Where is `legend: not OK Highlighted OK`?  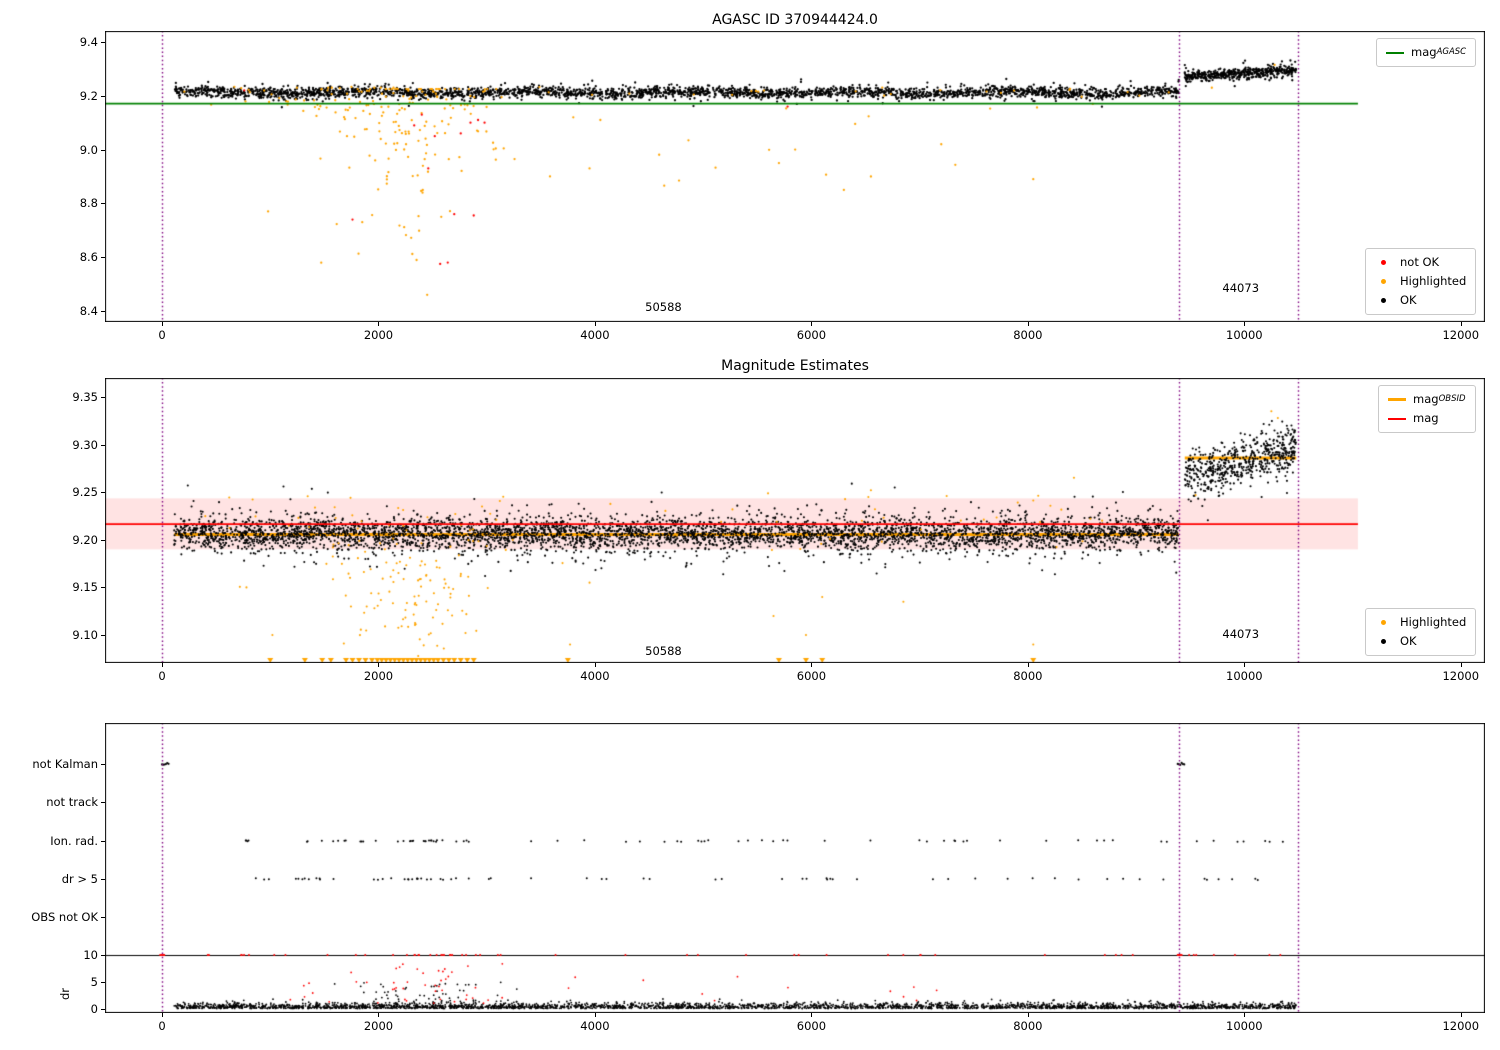
legend: not OK Highlighted OK is located at coordinates (1421, 281).